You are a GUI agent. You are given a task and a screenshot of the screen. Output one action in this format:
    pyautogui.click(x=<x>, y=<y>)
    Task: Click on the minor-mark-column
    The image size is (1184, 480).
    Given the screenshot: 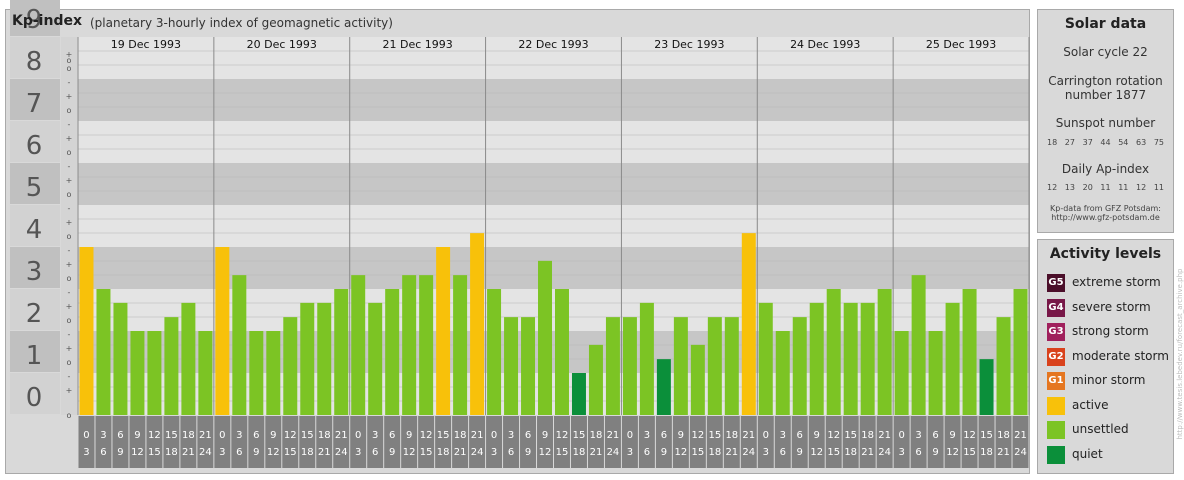 What is the action you would take?
    pyautogui.click(x=69, y=226)
    